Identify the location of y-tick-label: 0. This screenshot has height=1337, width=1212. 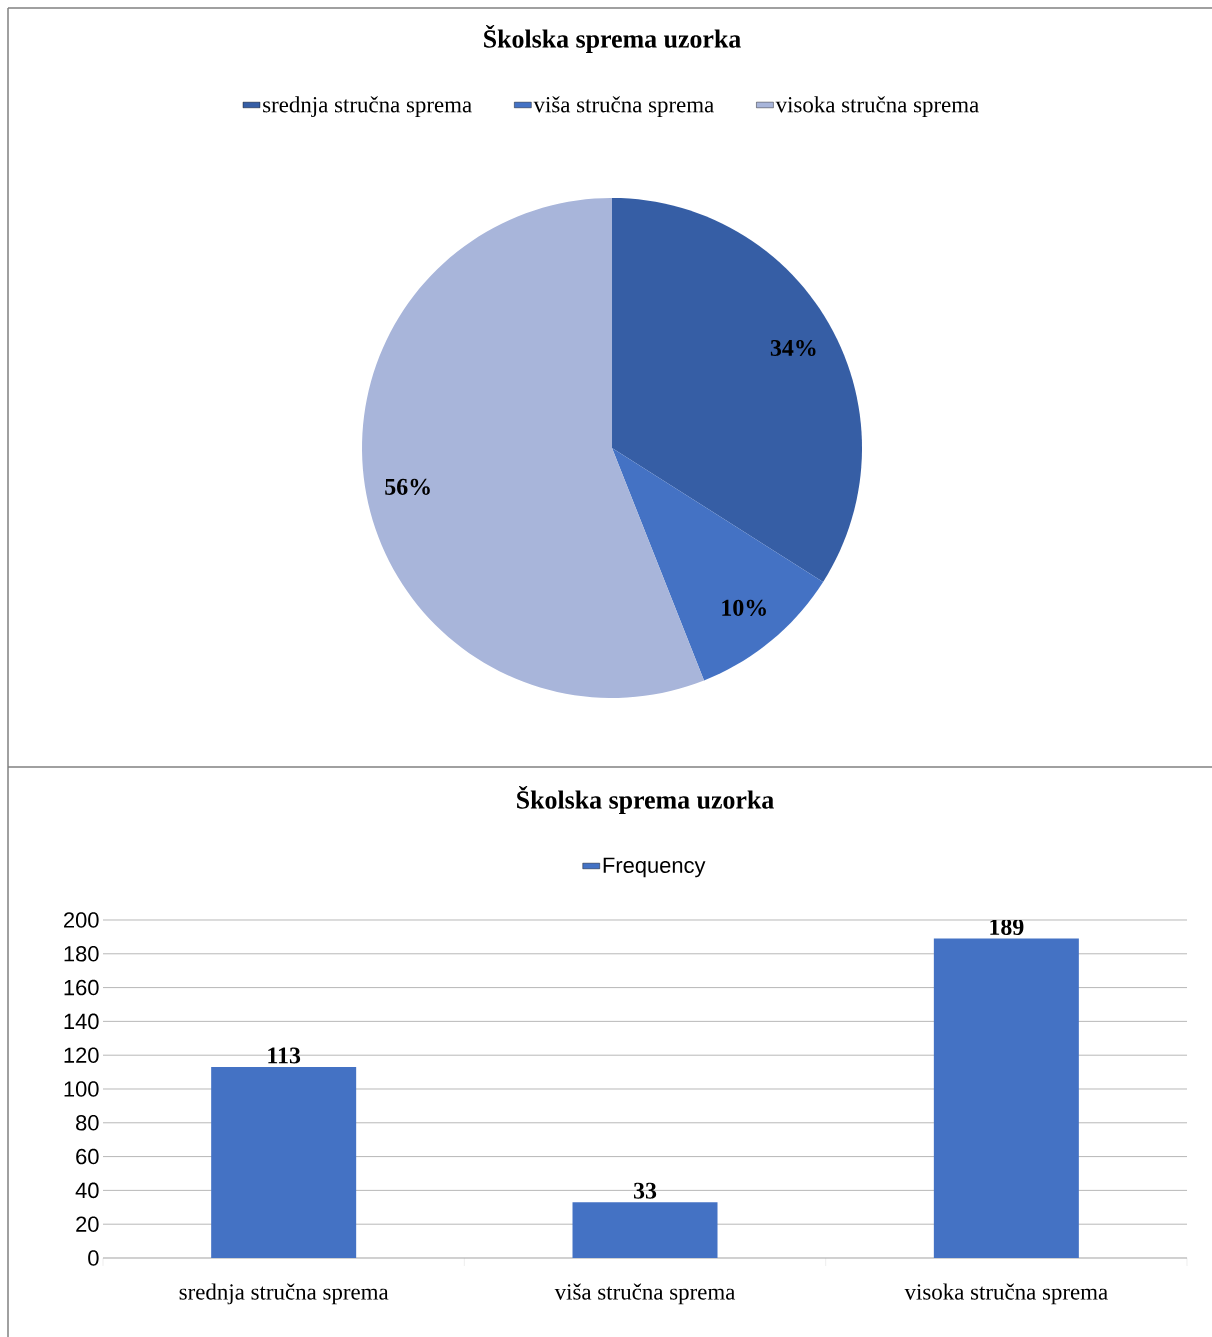
(93, 1258).